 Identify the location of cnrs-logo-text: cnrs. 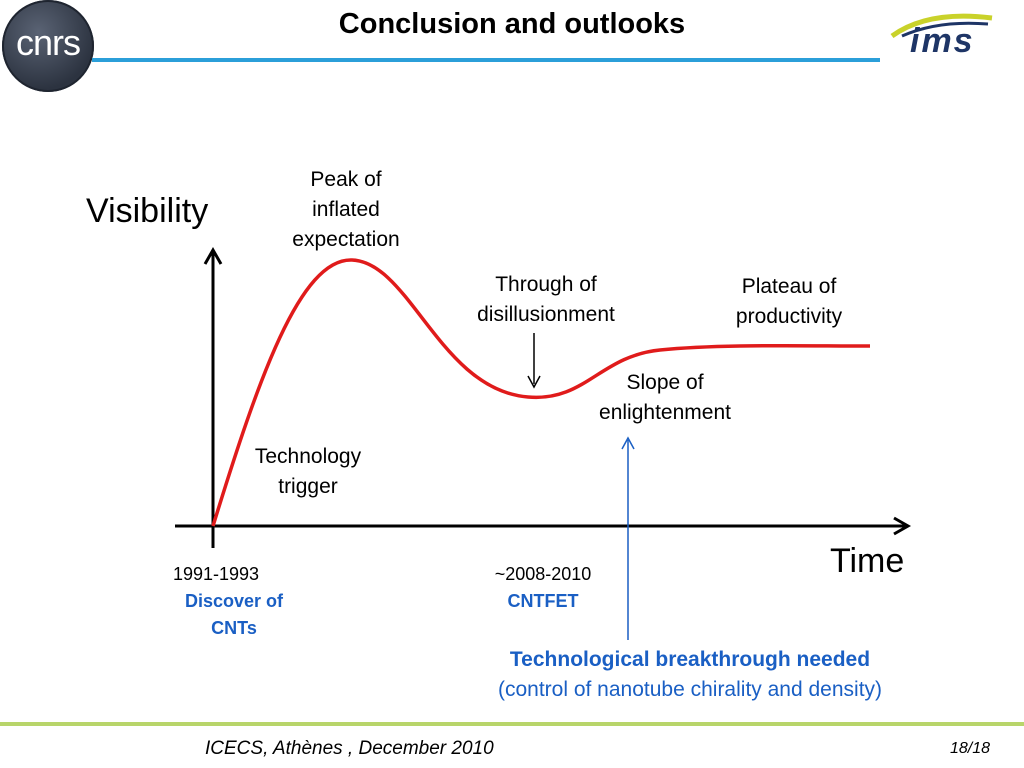
(48, 42).